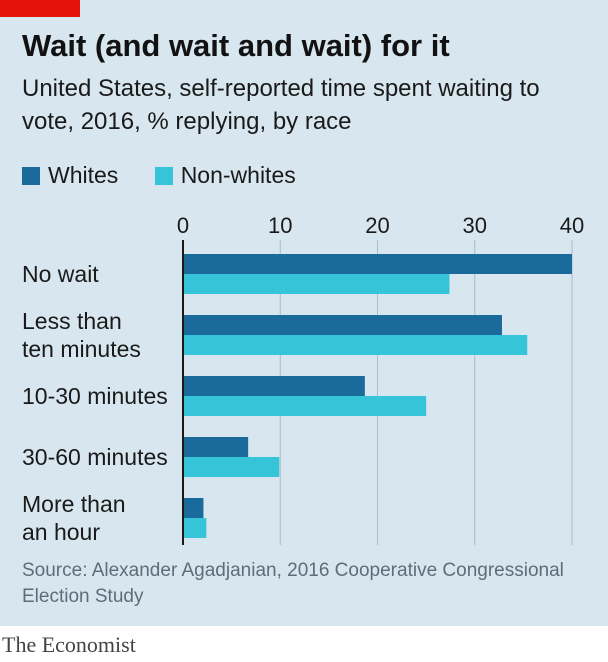  I want to click on legend-swatch-whites, so click(31, 175).